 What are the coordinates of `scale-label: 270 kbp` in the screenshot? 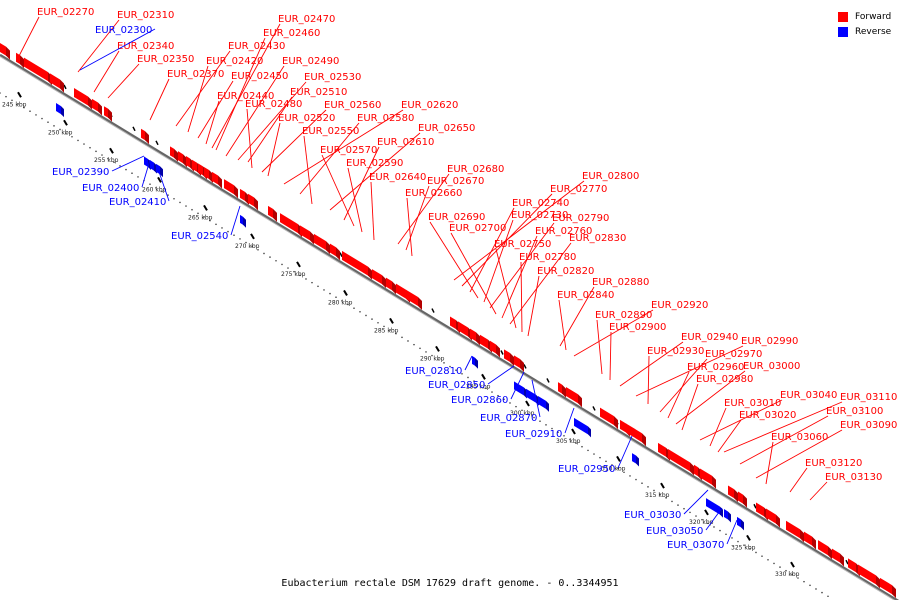 It's located at (247, 246).